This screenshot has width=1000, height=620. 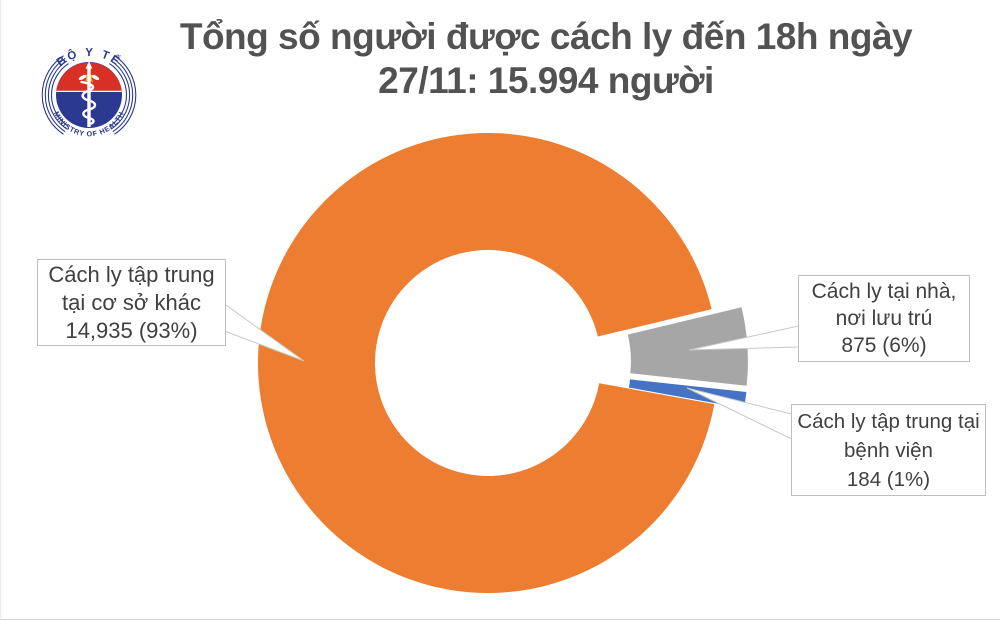 I want to click on label-line: tại cơ sở khác, so click(x=131, y=302).